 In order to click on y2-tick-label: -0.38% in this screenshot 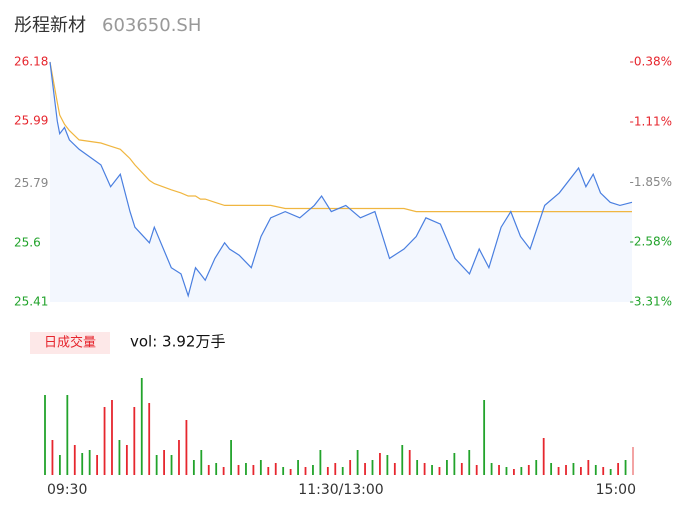, I will do `click(651, 62)`.